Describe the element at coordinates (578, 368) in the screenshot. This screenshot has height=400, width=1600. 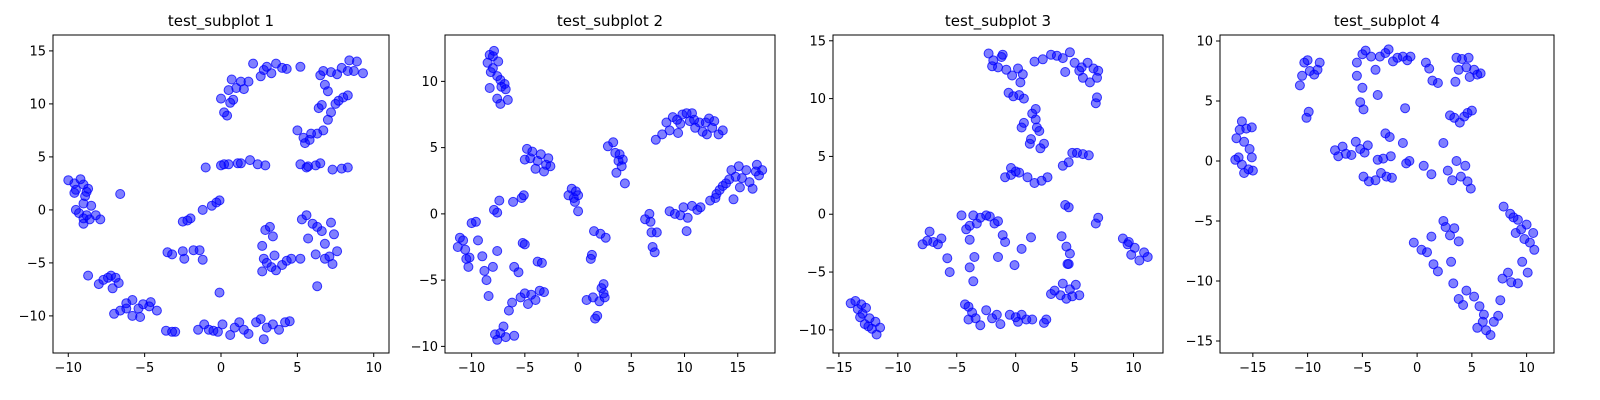
I see `x-tick-label: 0` at that location.